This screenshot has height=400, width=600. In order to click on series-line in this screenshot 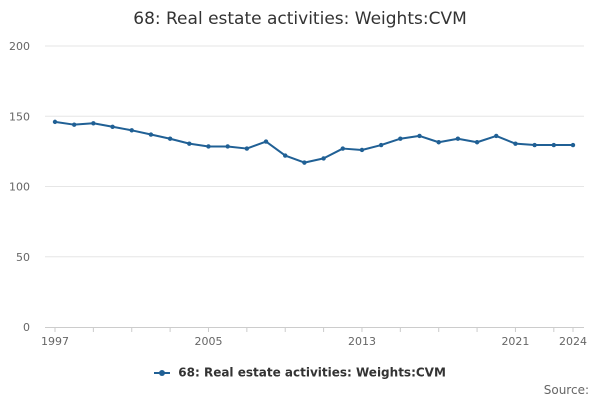, I will do `click(313, 142)`.